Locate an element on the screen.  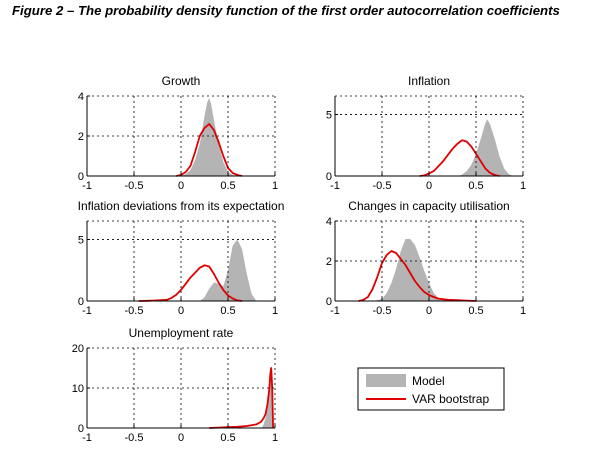
capacity-utilisation-xtick-label: 0.5 is located at coordinates (475, 311).